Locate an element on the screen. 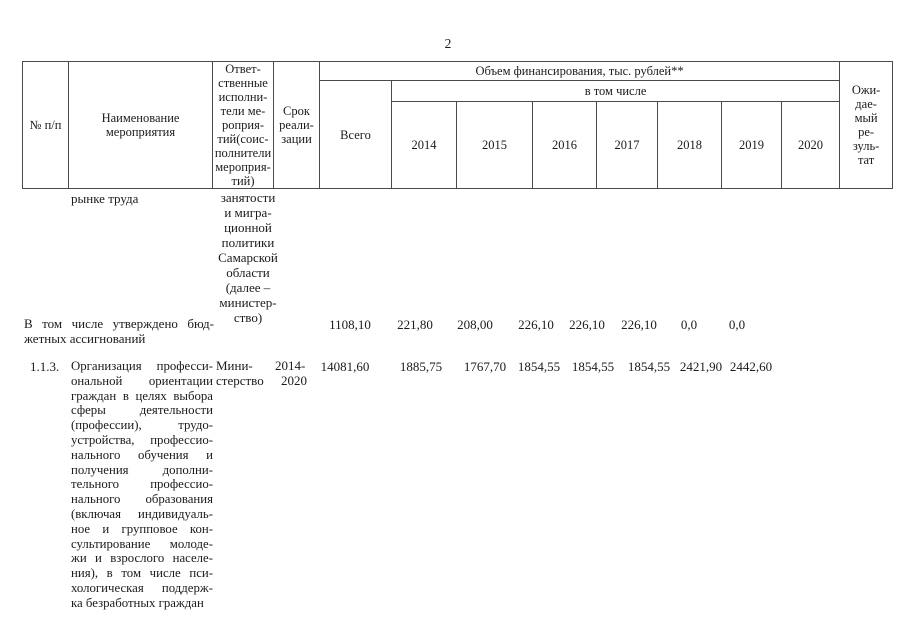 Image resolution: width=905 pixels, height=640 pixels. text-line: получения дополни- is located at coordinates (142, 469).